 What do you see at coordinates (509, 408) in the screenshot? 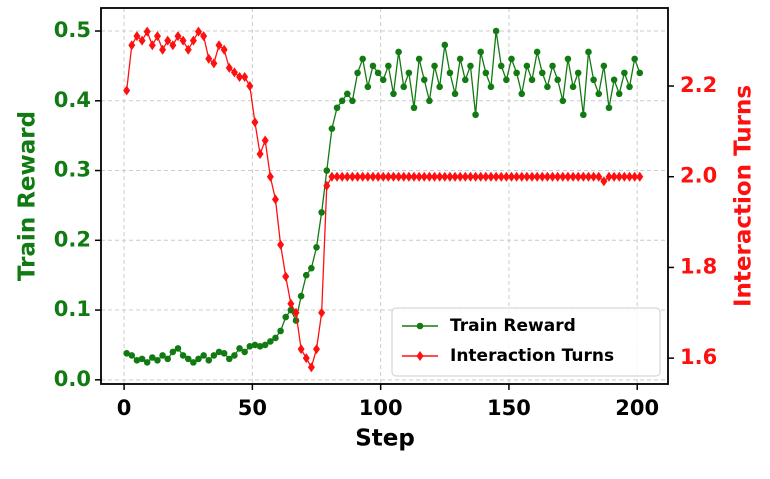
I see `x-tick-label: 150` at bounding box center [509, 408].